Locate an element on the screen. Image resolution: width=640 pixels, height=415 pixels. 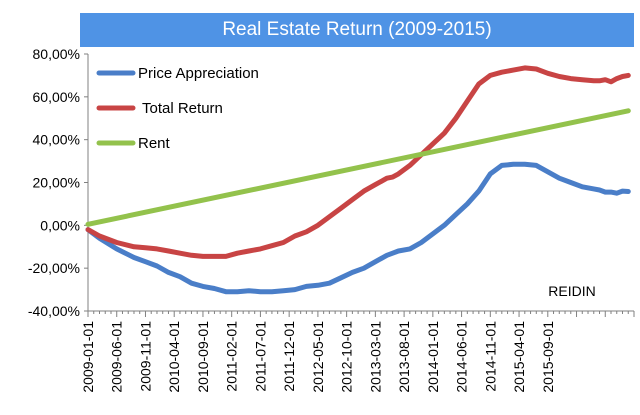
x-tick-label: 2011-07-01 is located at coordinates (260, 356).